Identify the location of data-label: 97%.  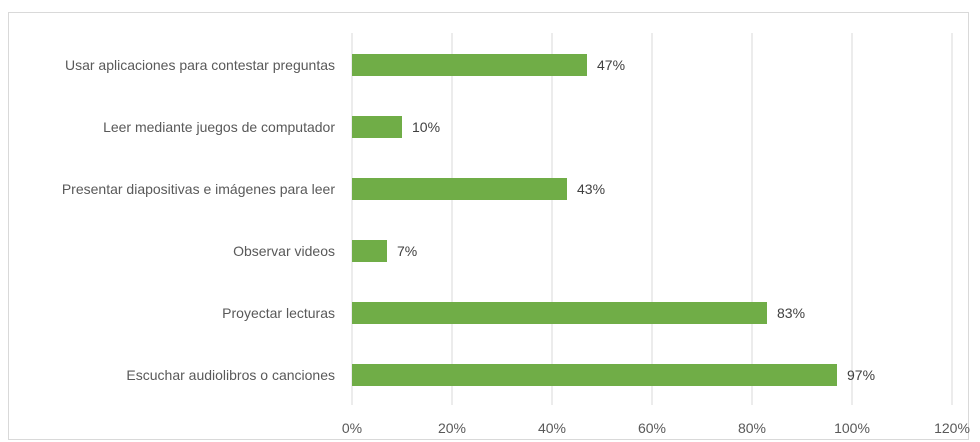
(861, 375).